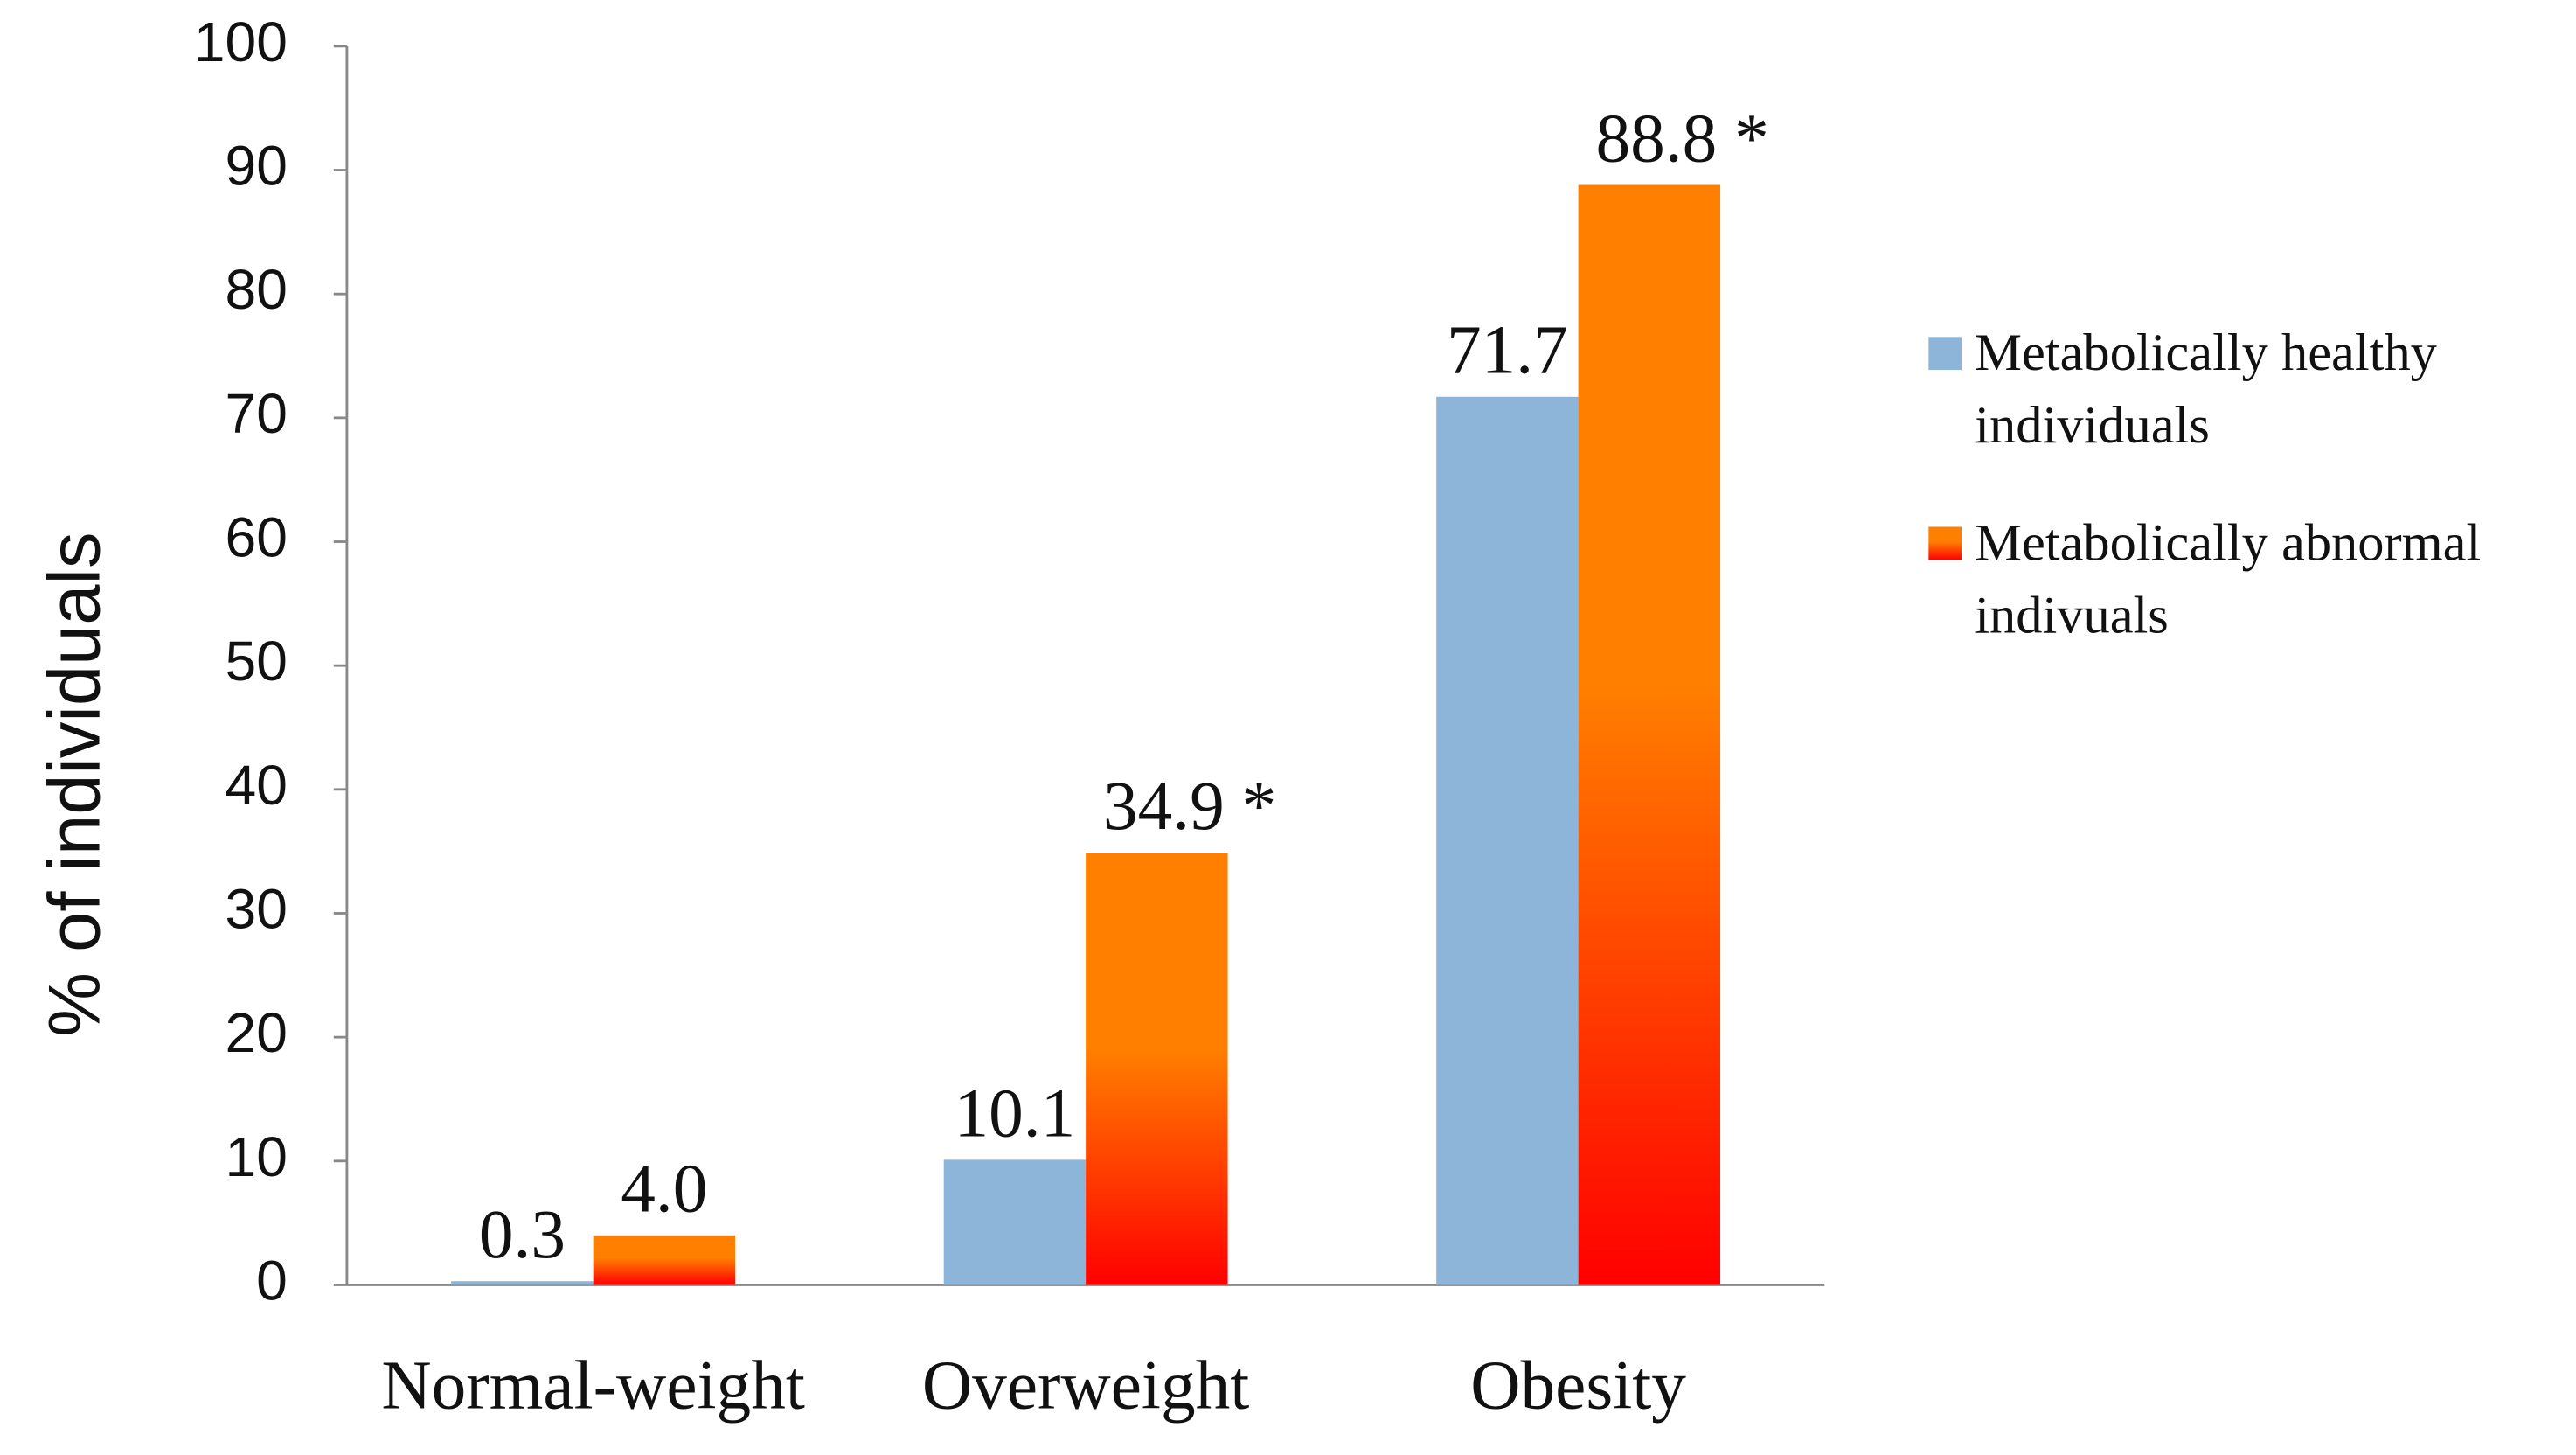  I want to click on data-label: 0.3, so click(523, 1234).